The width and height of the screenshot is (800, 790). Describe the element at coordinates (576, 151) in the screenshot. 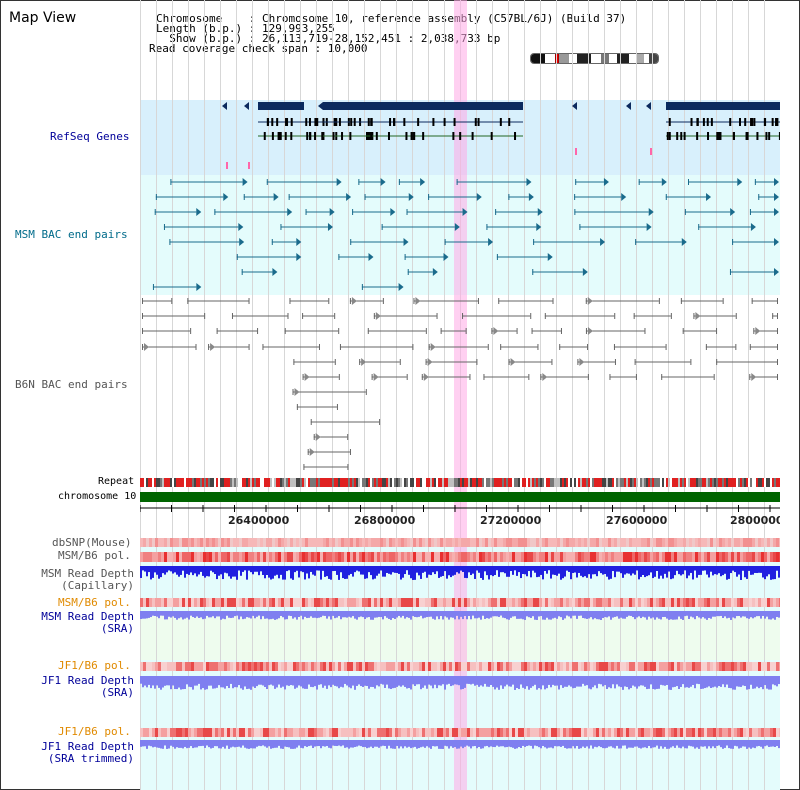

I see `gene-marker` at that location.